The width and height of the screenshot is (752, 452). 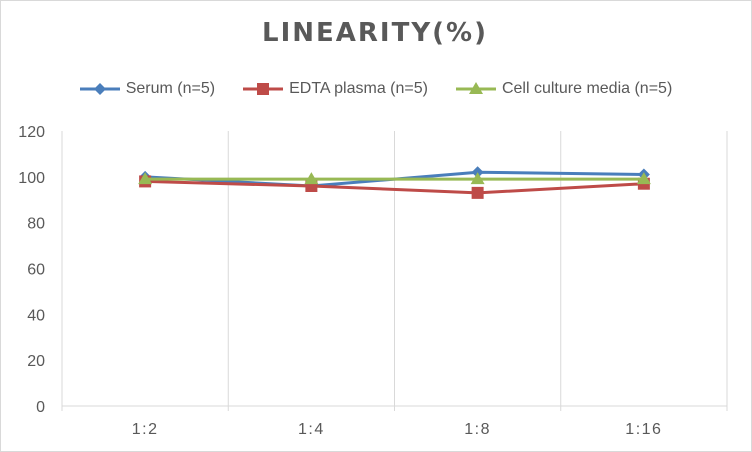 I want to click on y-tick-label: 40, so click(x=36, y=315).